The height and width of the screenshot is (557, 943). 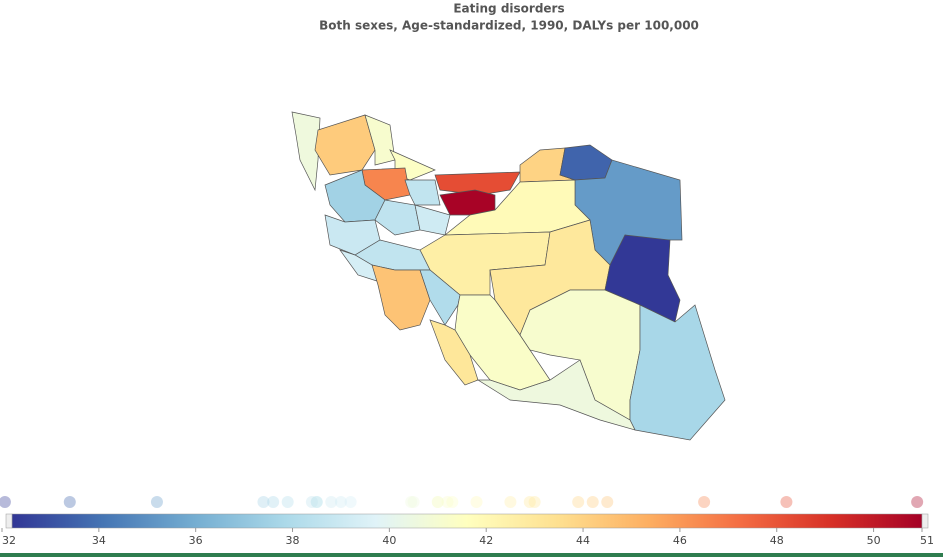 I want to click on tick-label: 36, so click(x=196, y=540).